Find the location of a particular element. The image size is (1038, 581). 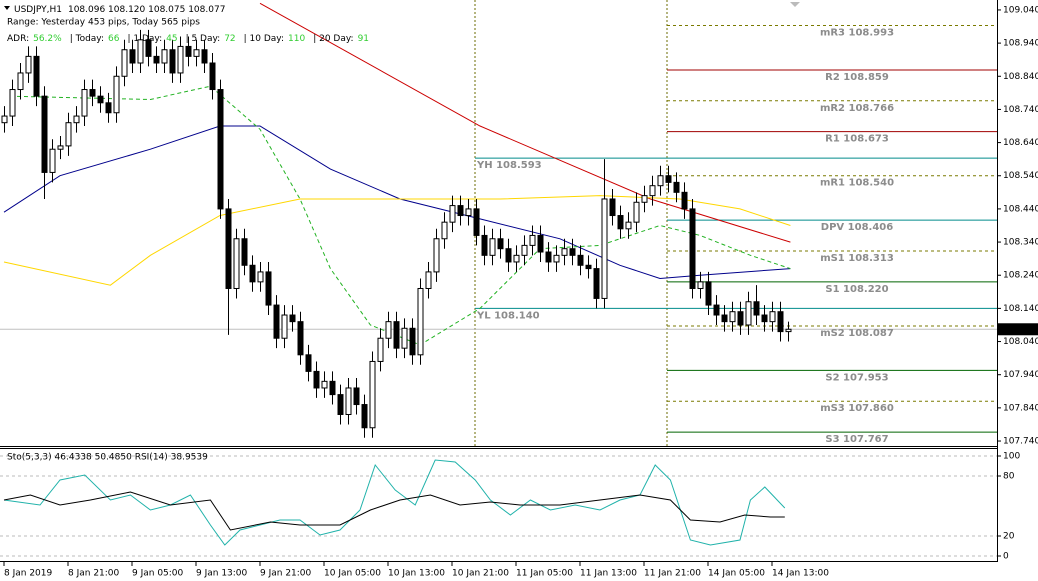

level-label: S1 108.220 is located at coordinates (856, 289).